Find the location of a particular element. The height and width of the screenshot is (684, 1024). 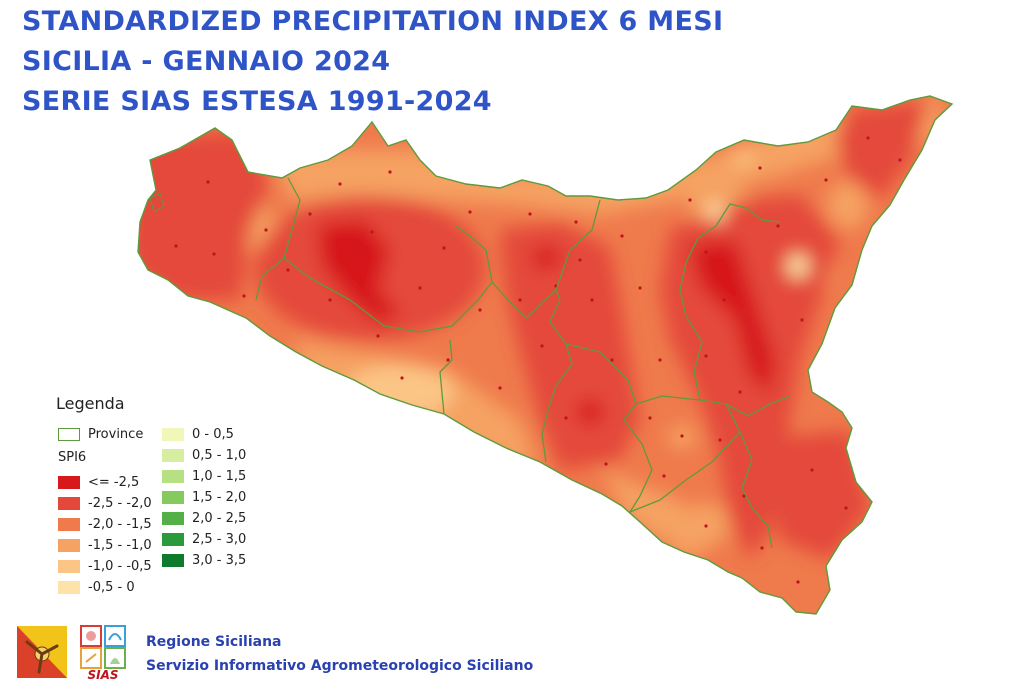

spi-zone-spot-ne is located at coordinates (716, 212).